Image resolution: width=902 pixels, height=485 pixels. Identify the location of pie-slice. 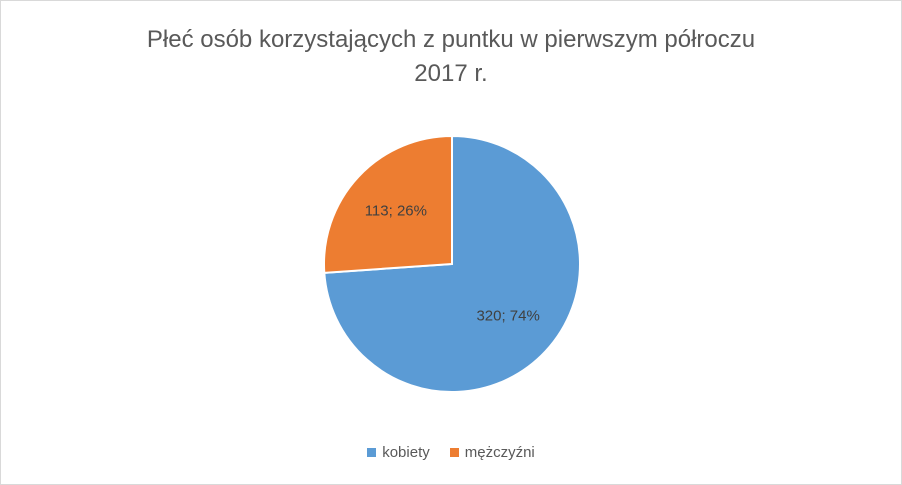
(388, 204).